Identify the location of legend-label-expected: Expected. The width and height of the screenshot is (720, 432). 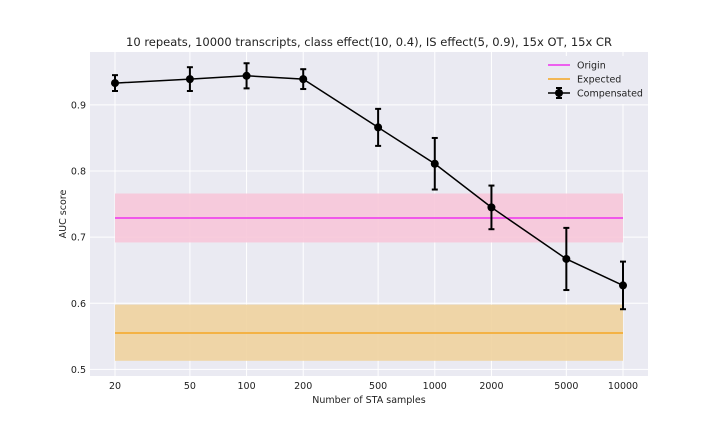
(599, 80).